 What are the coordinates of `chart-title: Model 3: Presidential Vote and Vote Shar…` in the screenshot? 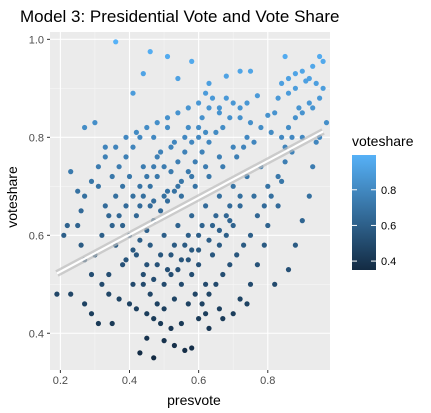 It's located at (179, 16).